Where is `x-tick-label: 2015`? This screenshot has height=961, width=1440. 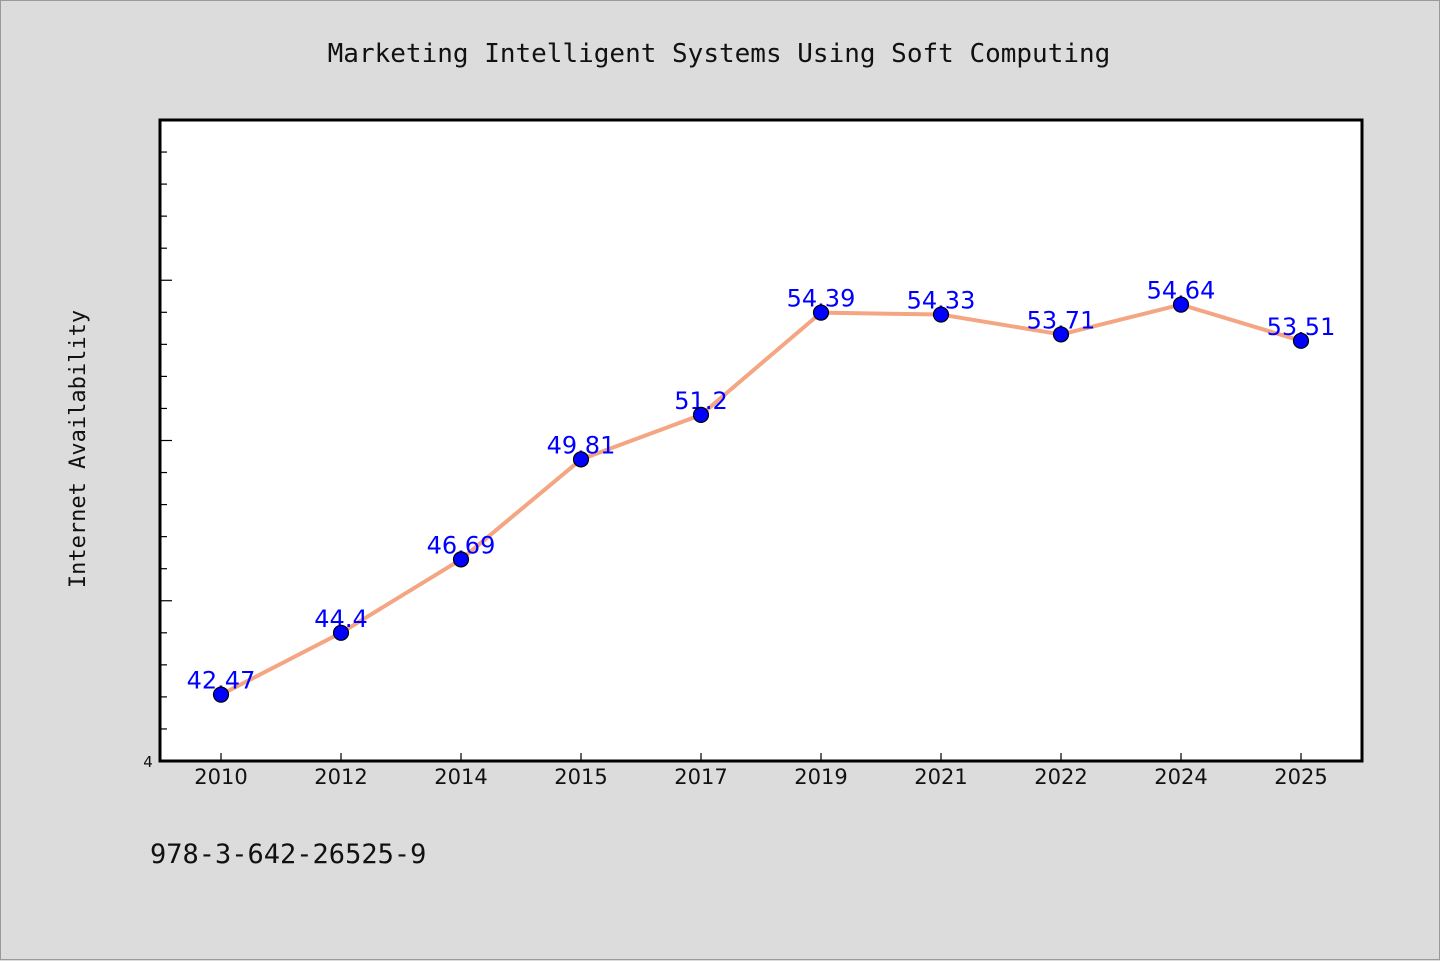
x-tick-label: 2015 is located at coordinates (580, 777).